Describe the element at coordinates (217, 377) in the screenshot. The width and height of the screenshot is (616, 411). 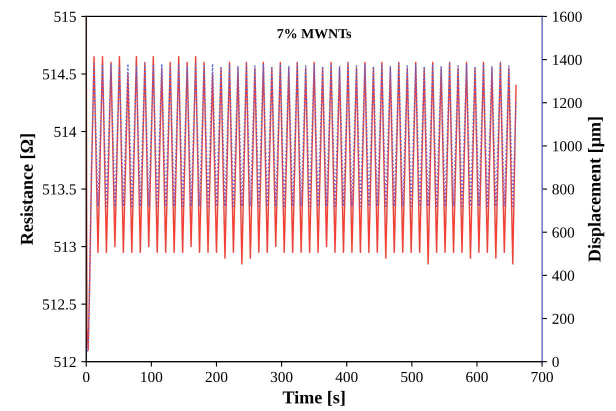
I see `x-tick-label: 200` at that location.